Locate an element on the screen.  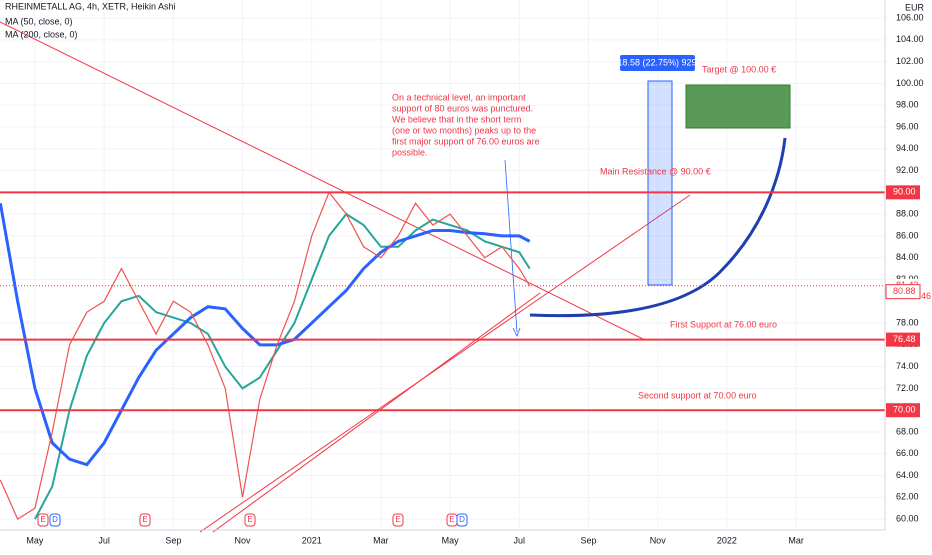
x-tick-label: 2022 is located at coordinates (727, 540).